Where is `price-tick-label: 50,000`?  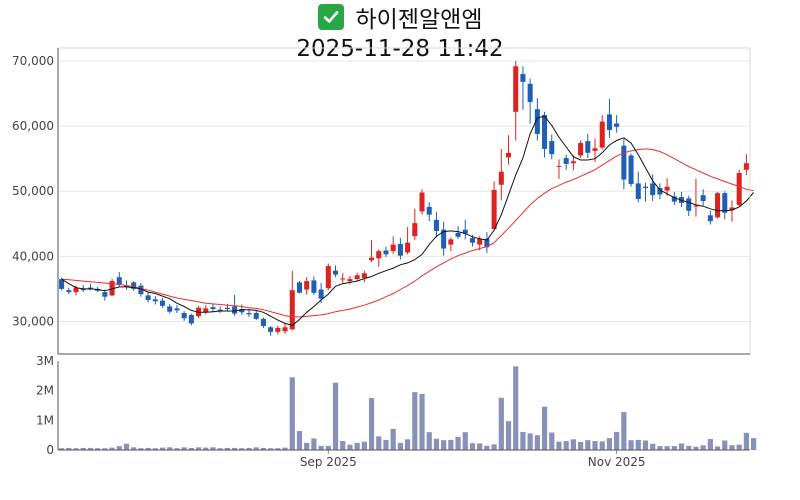 price-tick-label: 50,000 is located at coordinates (33, 191).